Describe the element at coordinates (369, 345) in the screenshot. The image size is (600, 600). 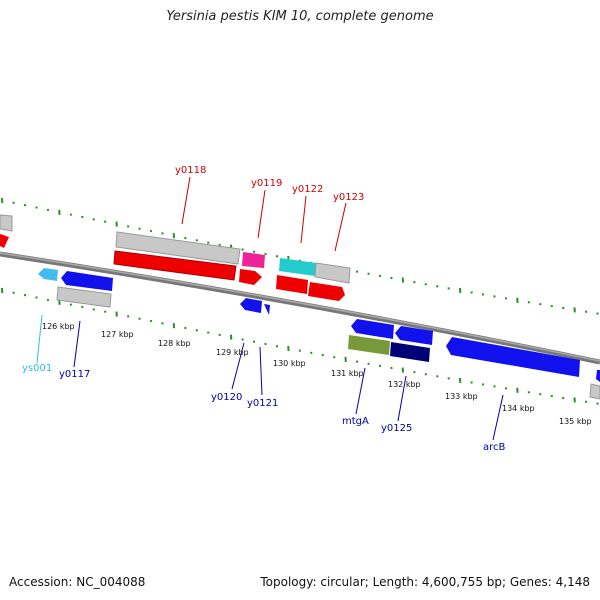
I see `feature-olive` at that location.